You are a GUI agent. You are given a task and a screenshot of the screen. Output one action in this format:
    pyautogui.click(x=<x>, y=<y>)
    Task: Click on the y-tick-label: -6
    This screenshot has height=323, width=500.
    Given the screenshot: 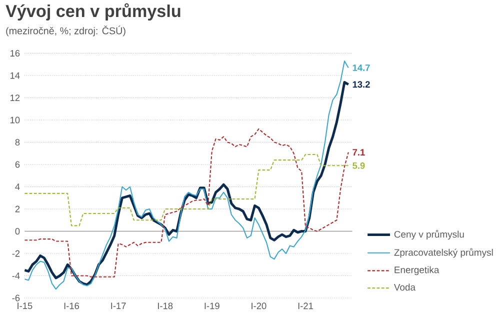 What is the action you would take?
    pyautogui.click(x=16, y=298)
    